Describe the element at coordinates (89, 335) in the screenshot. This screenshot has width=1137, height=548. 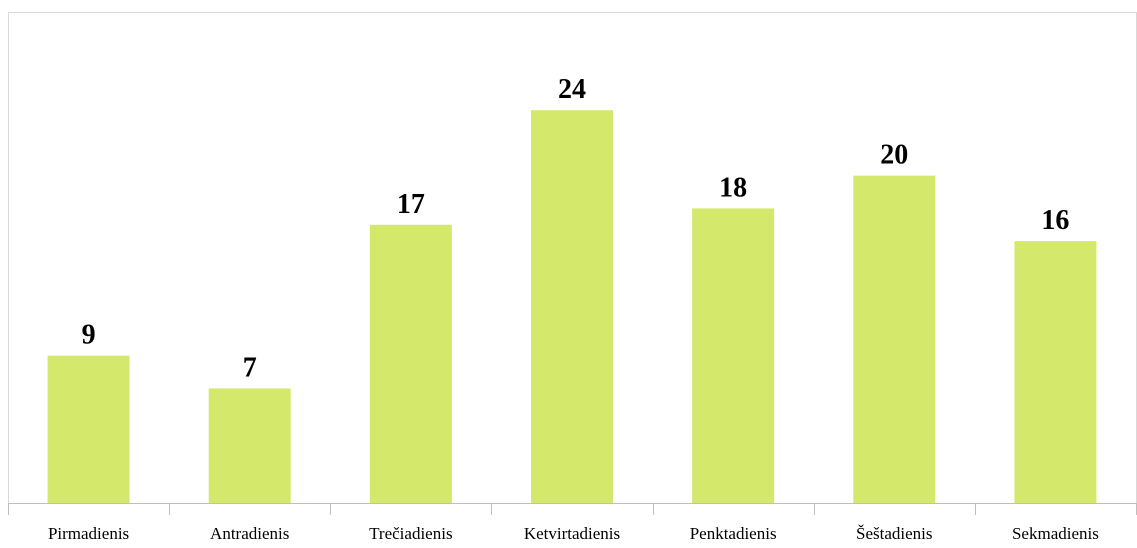
I see `data-label: 9` at that location.